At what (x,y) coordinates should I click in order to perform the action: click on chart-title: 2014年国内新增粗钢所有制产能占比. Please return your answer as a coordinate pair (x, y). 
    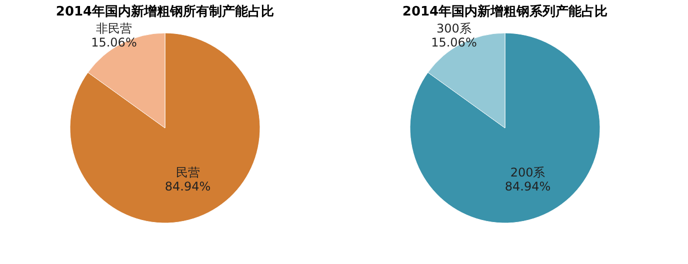
    Looking at the image, I should click on (165, 11).